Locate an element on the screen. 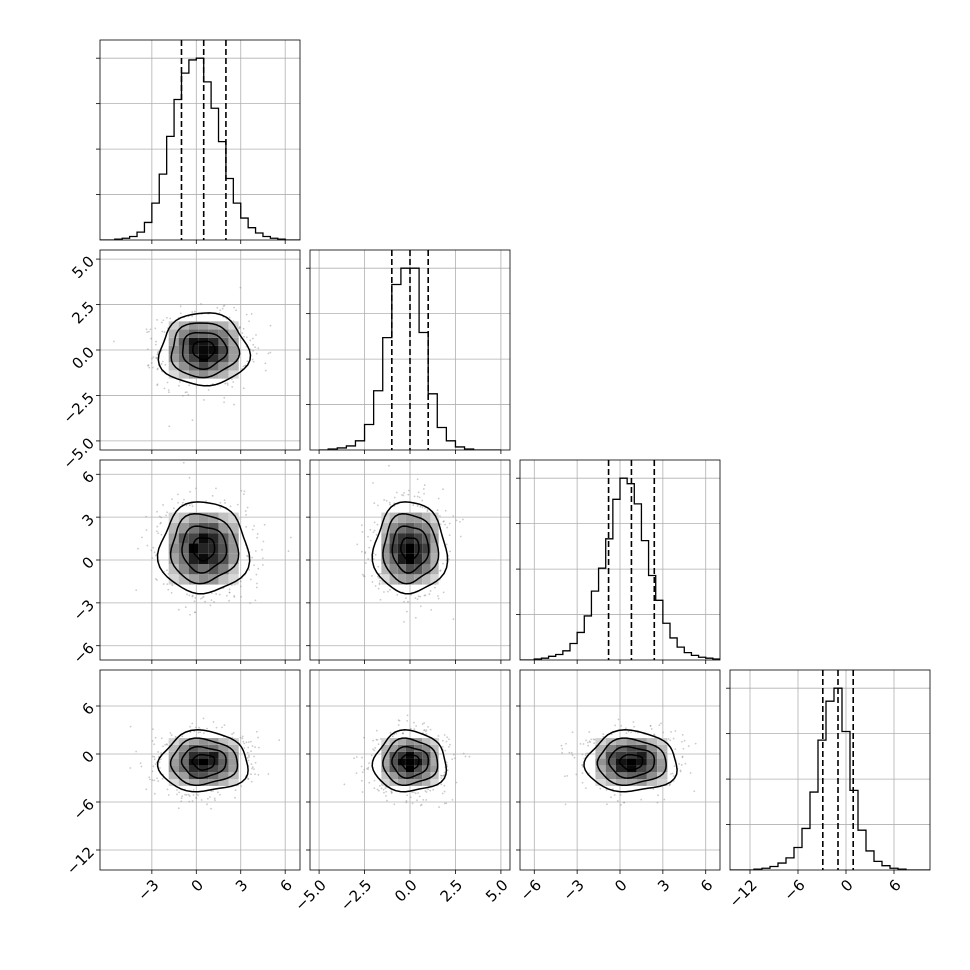 This screenshot has height=970, width=970. y-tick-label-2-3: 3 is located at coordinates (88, 519).